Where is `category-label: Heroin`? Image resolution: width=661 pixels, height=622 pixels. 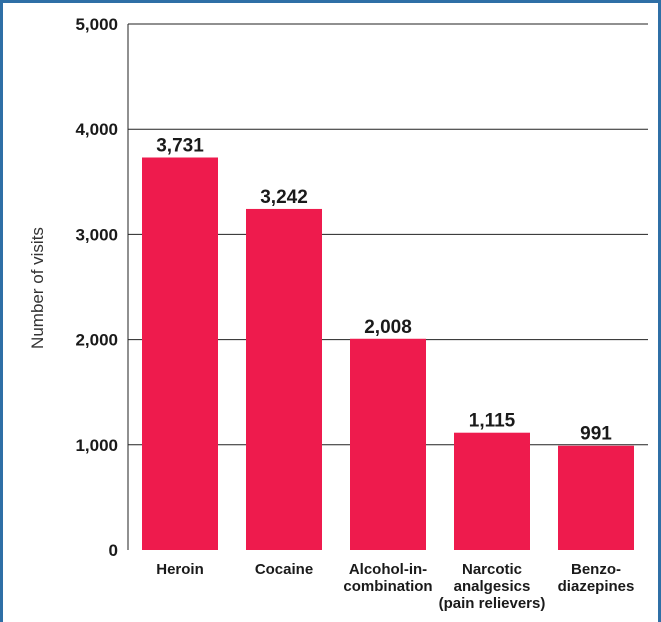
category-label: Heroin is located at coordinates (180, 569).